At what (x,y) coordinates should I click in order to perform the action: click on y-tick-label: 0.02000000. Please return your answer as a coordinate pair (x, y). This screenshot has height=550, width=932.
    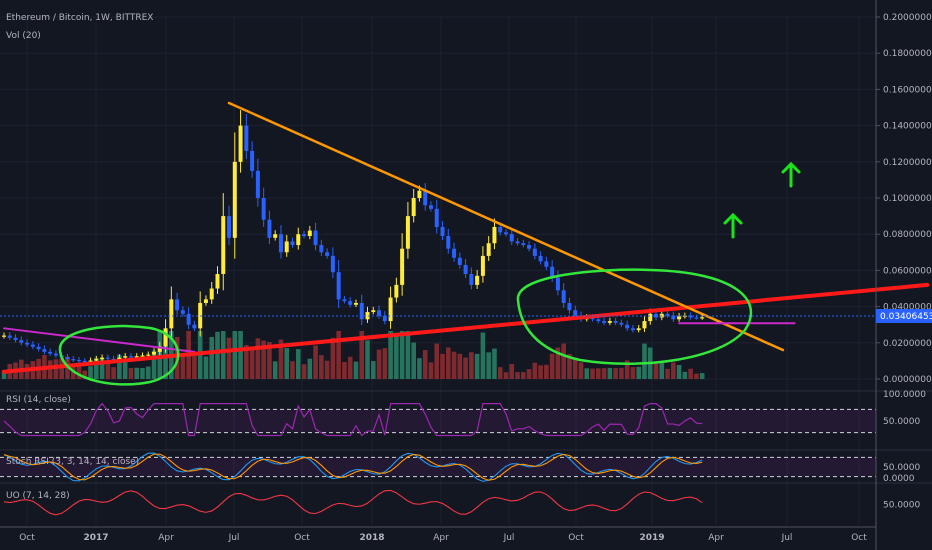
    Looking at the image, I should click on (907, 344).